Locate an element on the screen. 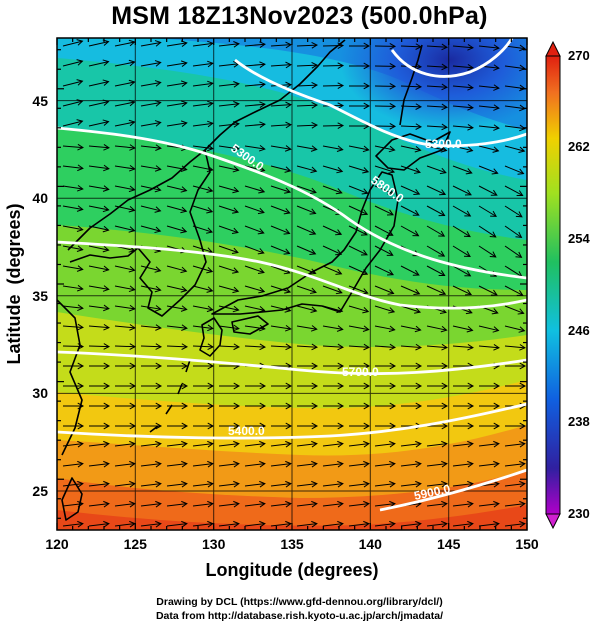  colorbar-label: 246 is located at coordinates (579, 330).